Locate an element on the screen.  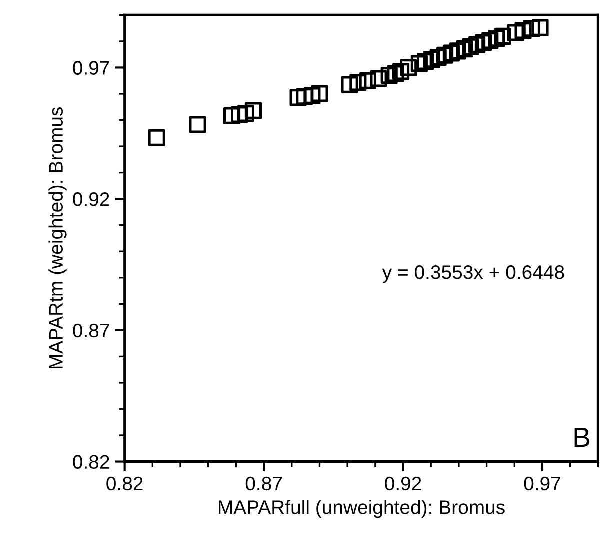
y-axis-title: MAPARtm (weighted): Bromus is located at coordinates (57, 238).